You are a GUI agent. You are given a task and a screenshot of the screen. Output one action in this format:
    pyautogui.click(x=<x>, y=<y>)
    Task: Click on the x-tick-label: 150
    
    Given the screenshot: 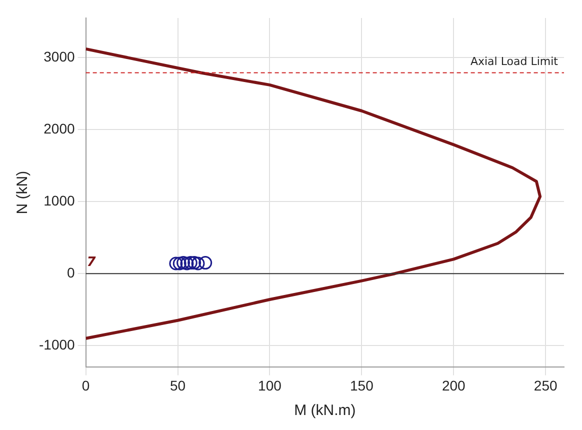 What is the action you would take?
    pyautogui.click(x=362, y=385)
    